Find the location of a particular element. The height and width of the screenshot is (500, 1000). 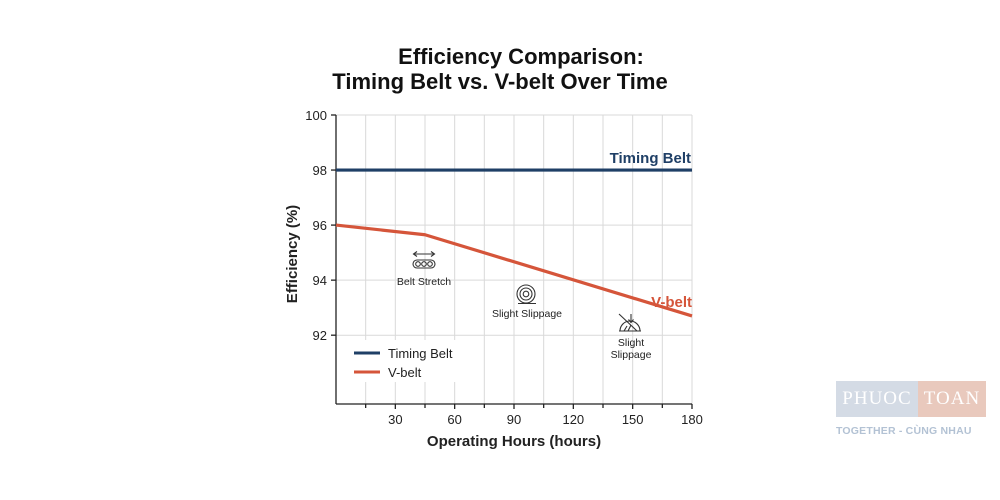

y-tick-label-100: 100 is located at coordinates (316, 115).